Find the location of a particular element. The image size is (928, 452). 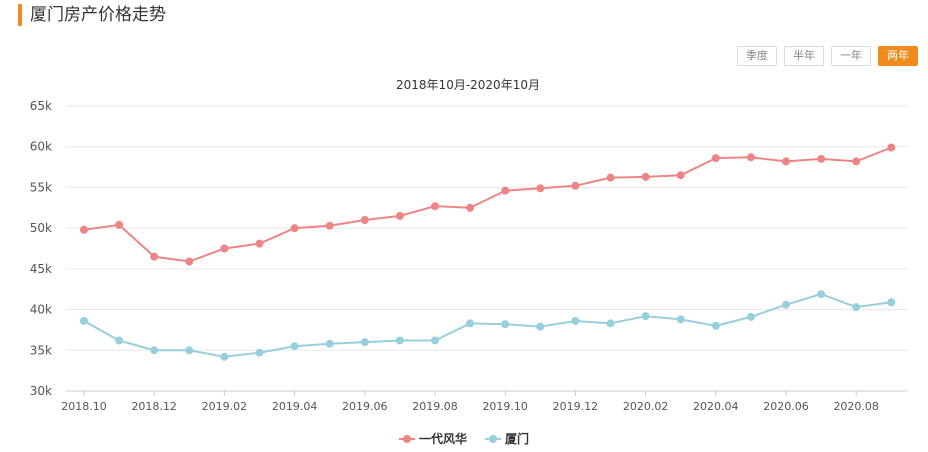

y-tick-label: 55k is located at coordinates (41, 187).